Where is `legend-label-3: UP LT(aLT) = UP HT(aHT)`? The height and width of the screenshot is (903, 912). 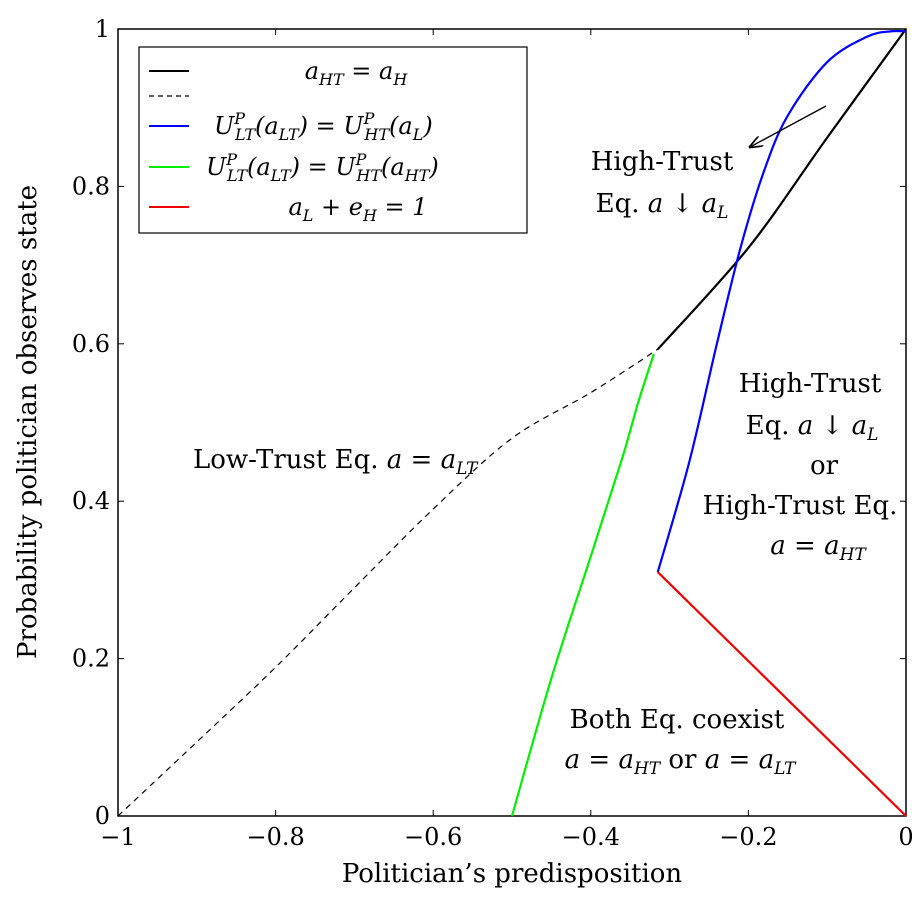 legend-label-3: UP LT(aLT) = UP HT(aHT) is located at coordinates (322, 167).